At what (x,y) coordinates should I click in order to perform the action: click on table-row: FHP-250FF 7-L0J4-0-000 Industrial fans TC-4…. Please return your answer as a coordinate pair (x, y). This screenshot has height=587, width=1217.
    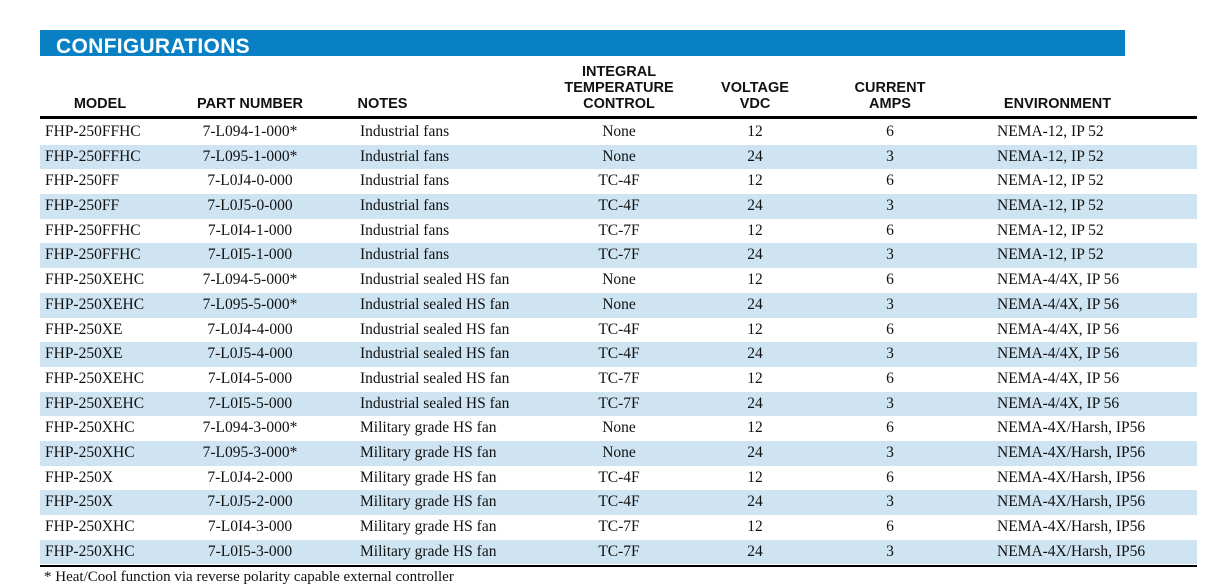
    Looking at the image, I should click on (618, 181).